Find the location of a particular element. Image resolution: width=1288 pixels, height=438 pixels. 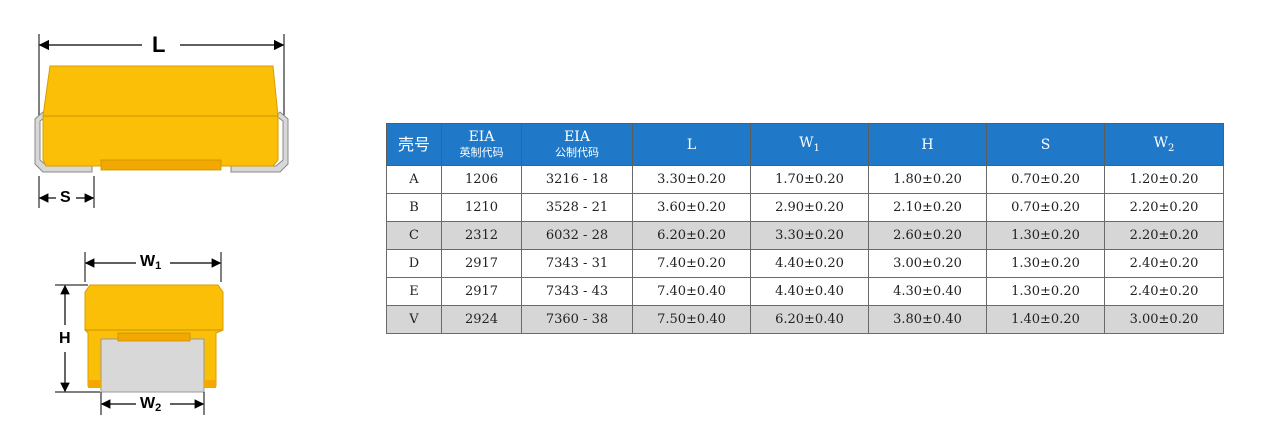

cell-w1: 4.40±0.40 is located at coordinates (809, 291).